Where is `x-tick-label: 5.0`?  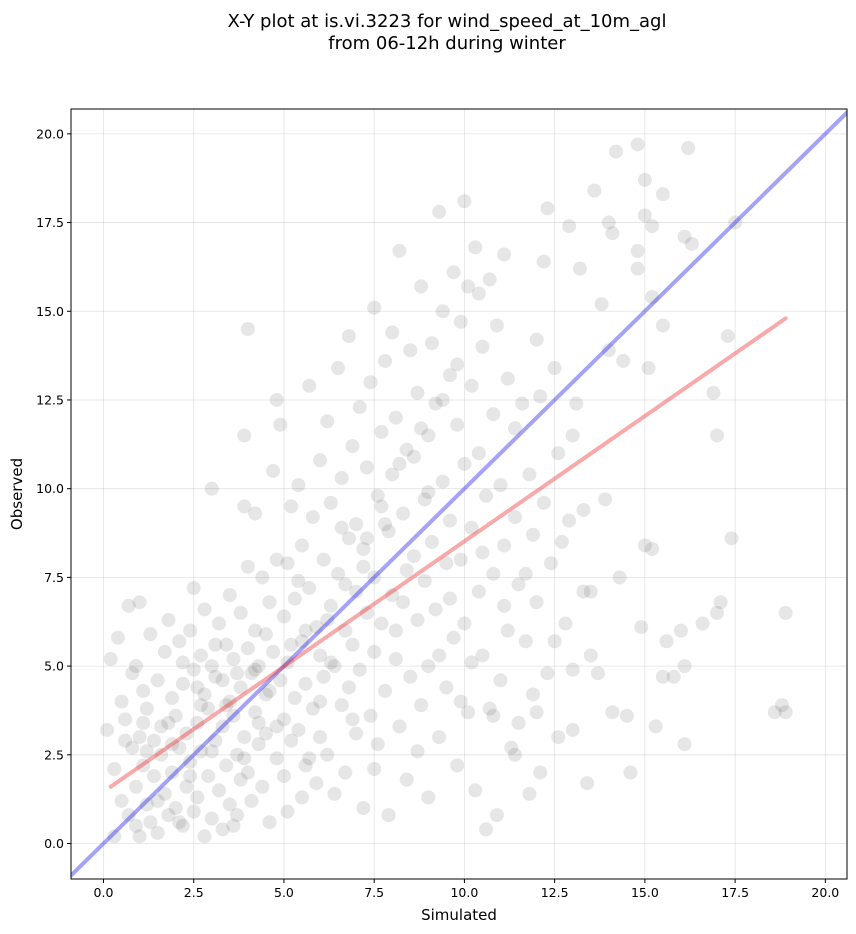 x-tick-label: 5.0 is located at coordinates (284, 892).